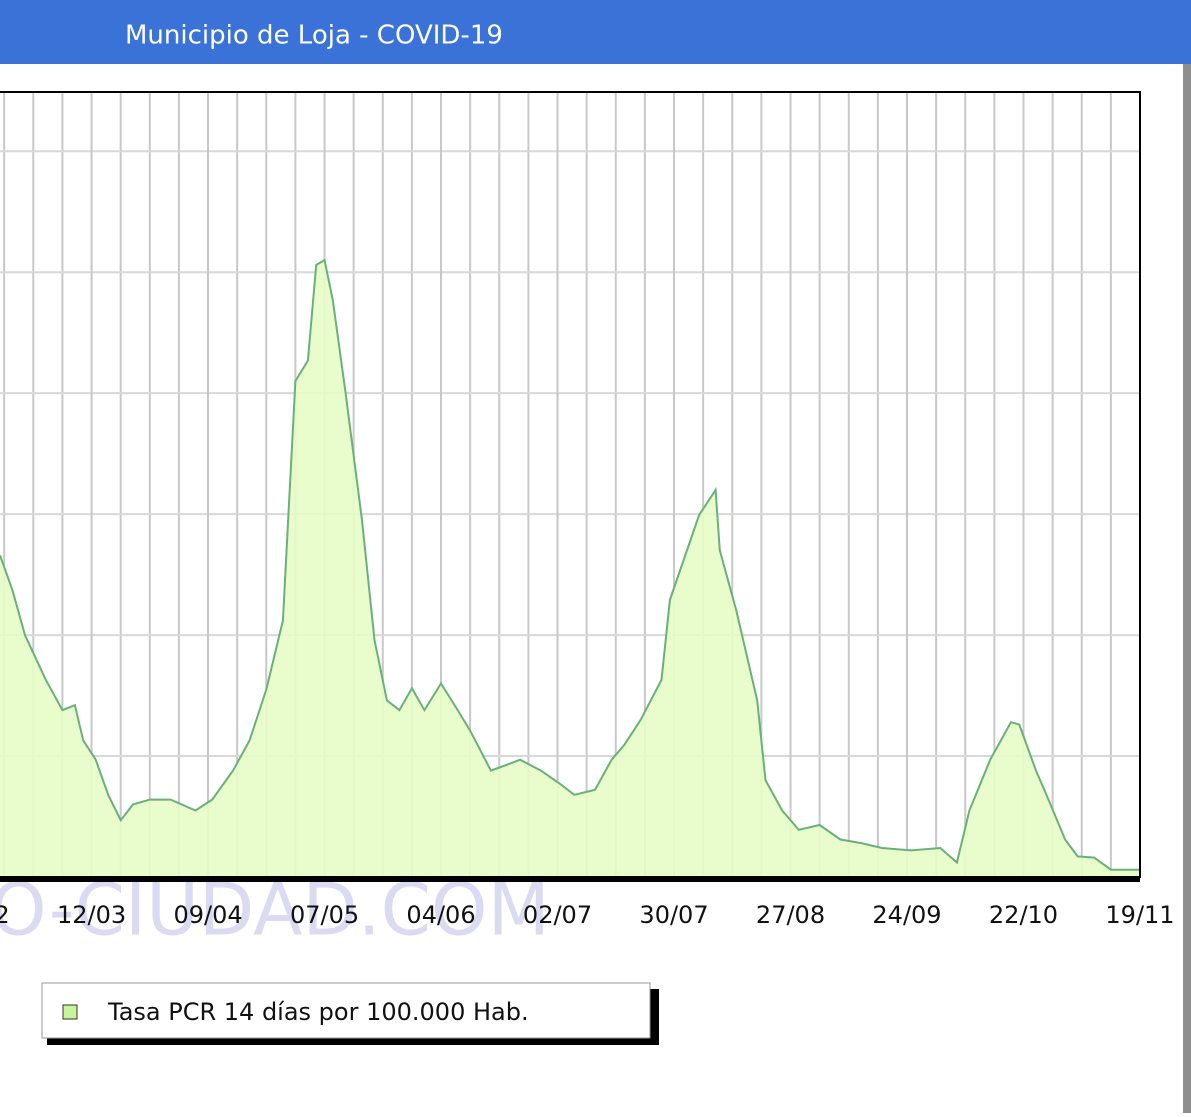 This screenshot has width=1191, height=1117. What do you see at coordinates (207, 915) in the screenshot?
I see `x-tick-label: 09/04` at bounding box center [207, 915].